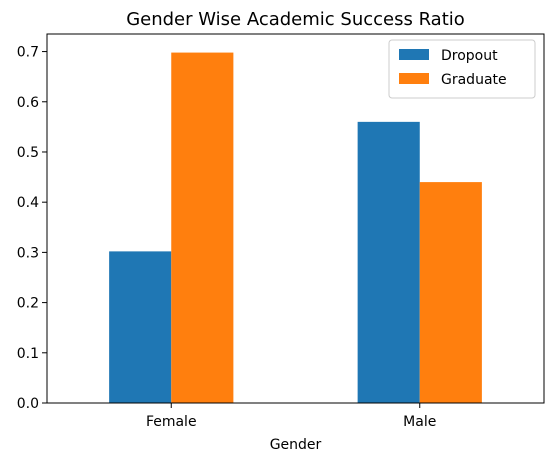  What do you see at coordinates (469, 56) in the screenshot?
I see `legend-label-dropout: Dropout` at bounding box center [469, 56].